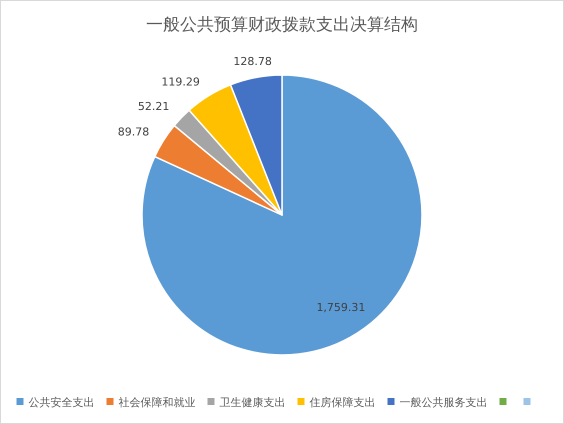  What do you see at coordinates (180, 81) in the screenshot?
I see `data-label: 119.29` at bounding box center [180, 81].